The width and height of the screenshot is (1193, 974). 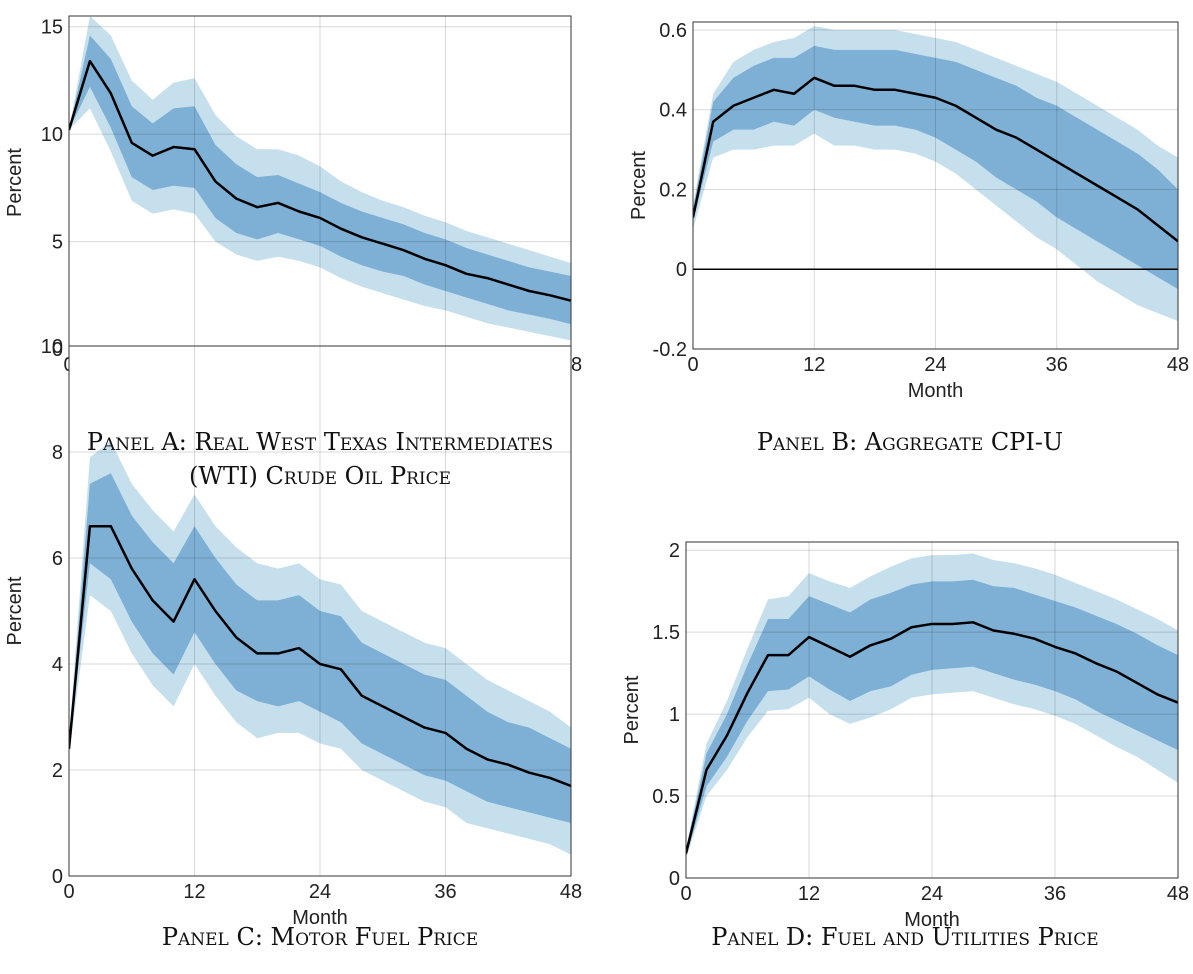 What do you see at coordinates (57, 665) in the screenshot?
I see `y-tick-label: 4` at bounding box center [57, 665].